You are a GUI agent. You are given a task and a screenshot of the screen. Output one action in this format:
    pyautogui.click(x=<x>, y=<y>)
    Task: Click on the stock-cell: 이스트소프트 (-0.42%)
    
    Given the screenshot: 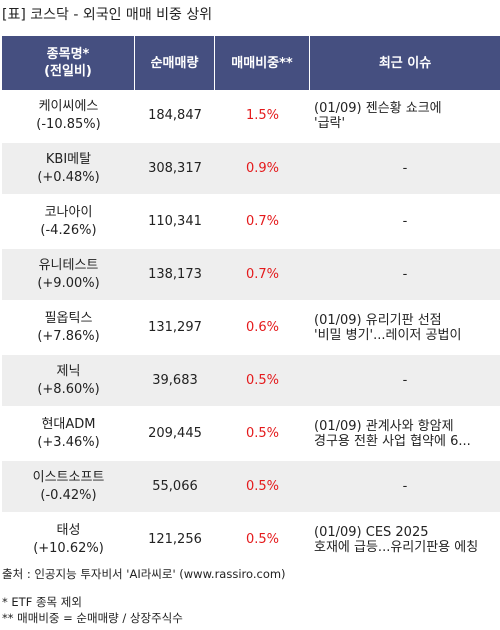 What is the action you would take?
    pyautogui.click(x=68, y=487)
    